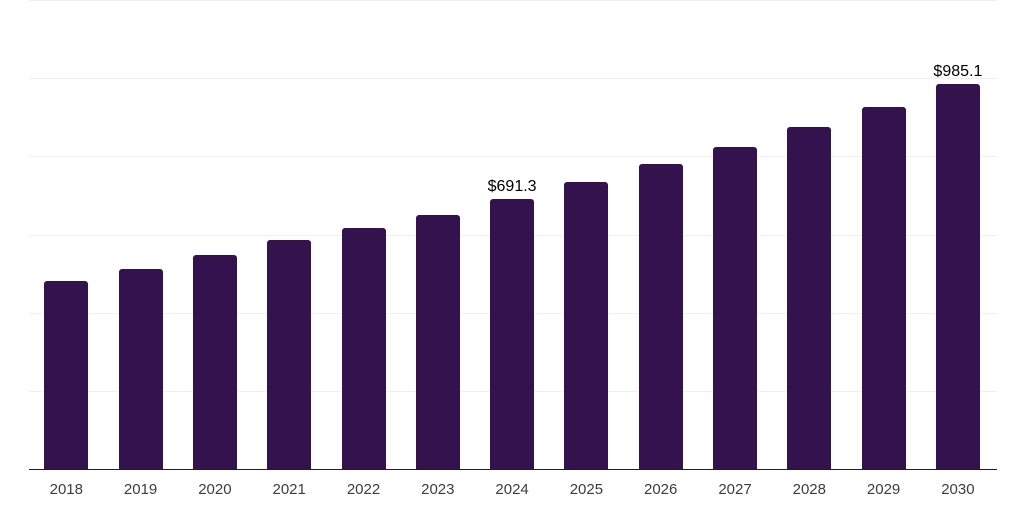 The width and height of the screenshot is (1024, 512). What do you see at coordinates (958, 71) in the screenshot?
I see `value-label-2030: $985.1` at bounding box center [958, 71].